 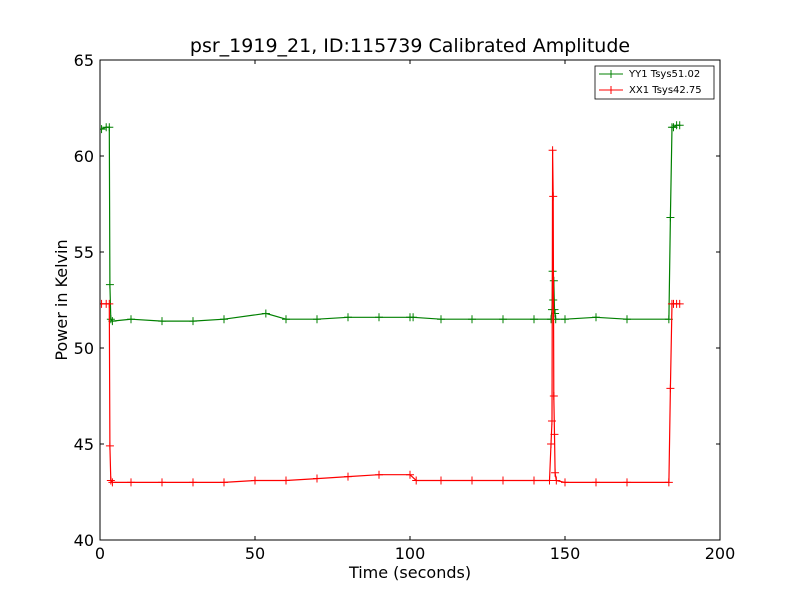 I want to click on legend-marker-yy1, so click(x=611, y=74).